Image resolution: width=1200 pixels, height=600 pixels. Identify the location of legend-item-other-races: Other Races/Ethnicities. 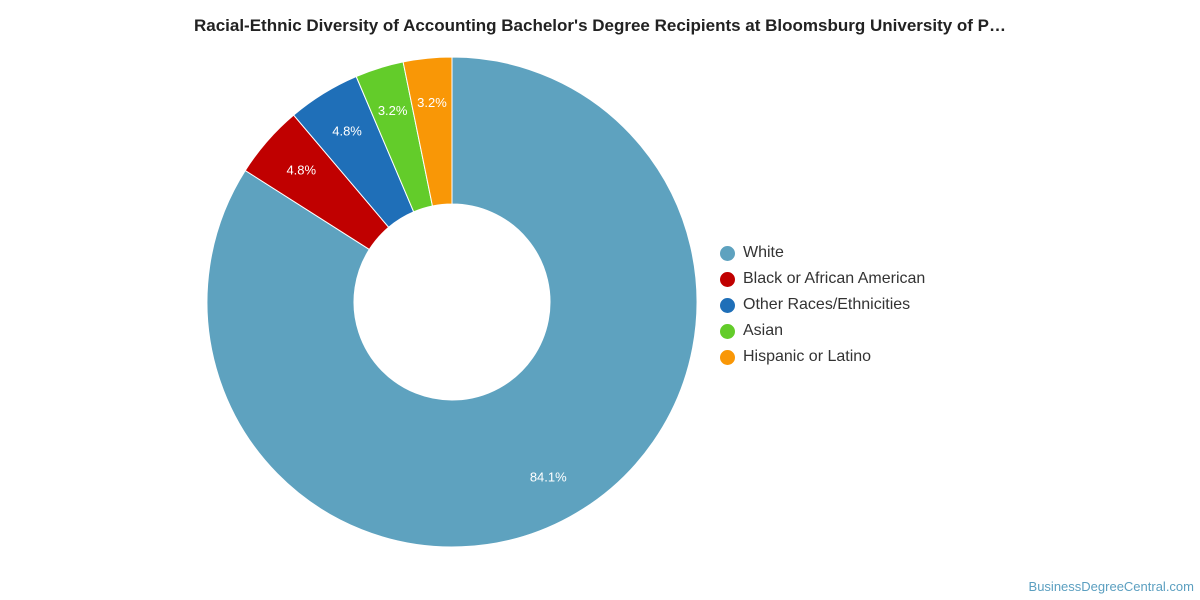
(822, 305).